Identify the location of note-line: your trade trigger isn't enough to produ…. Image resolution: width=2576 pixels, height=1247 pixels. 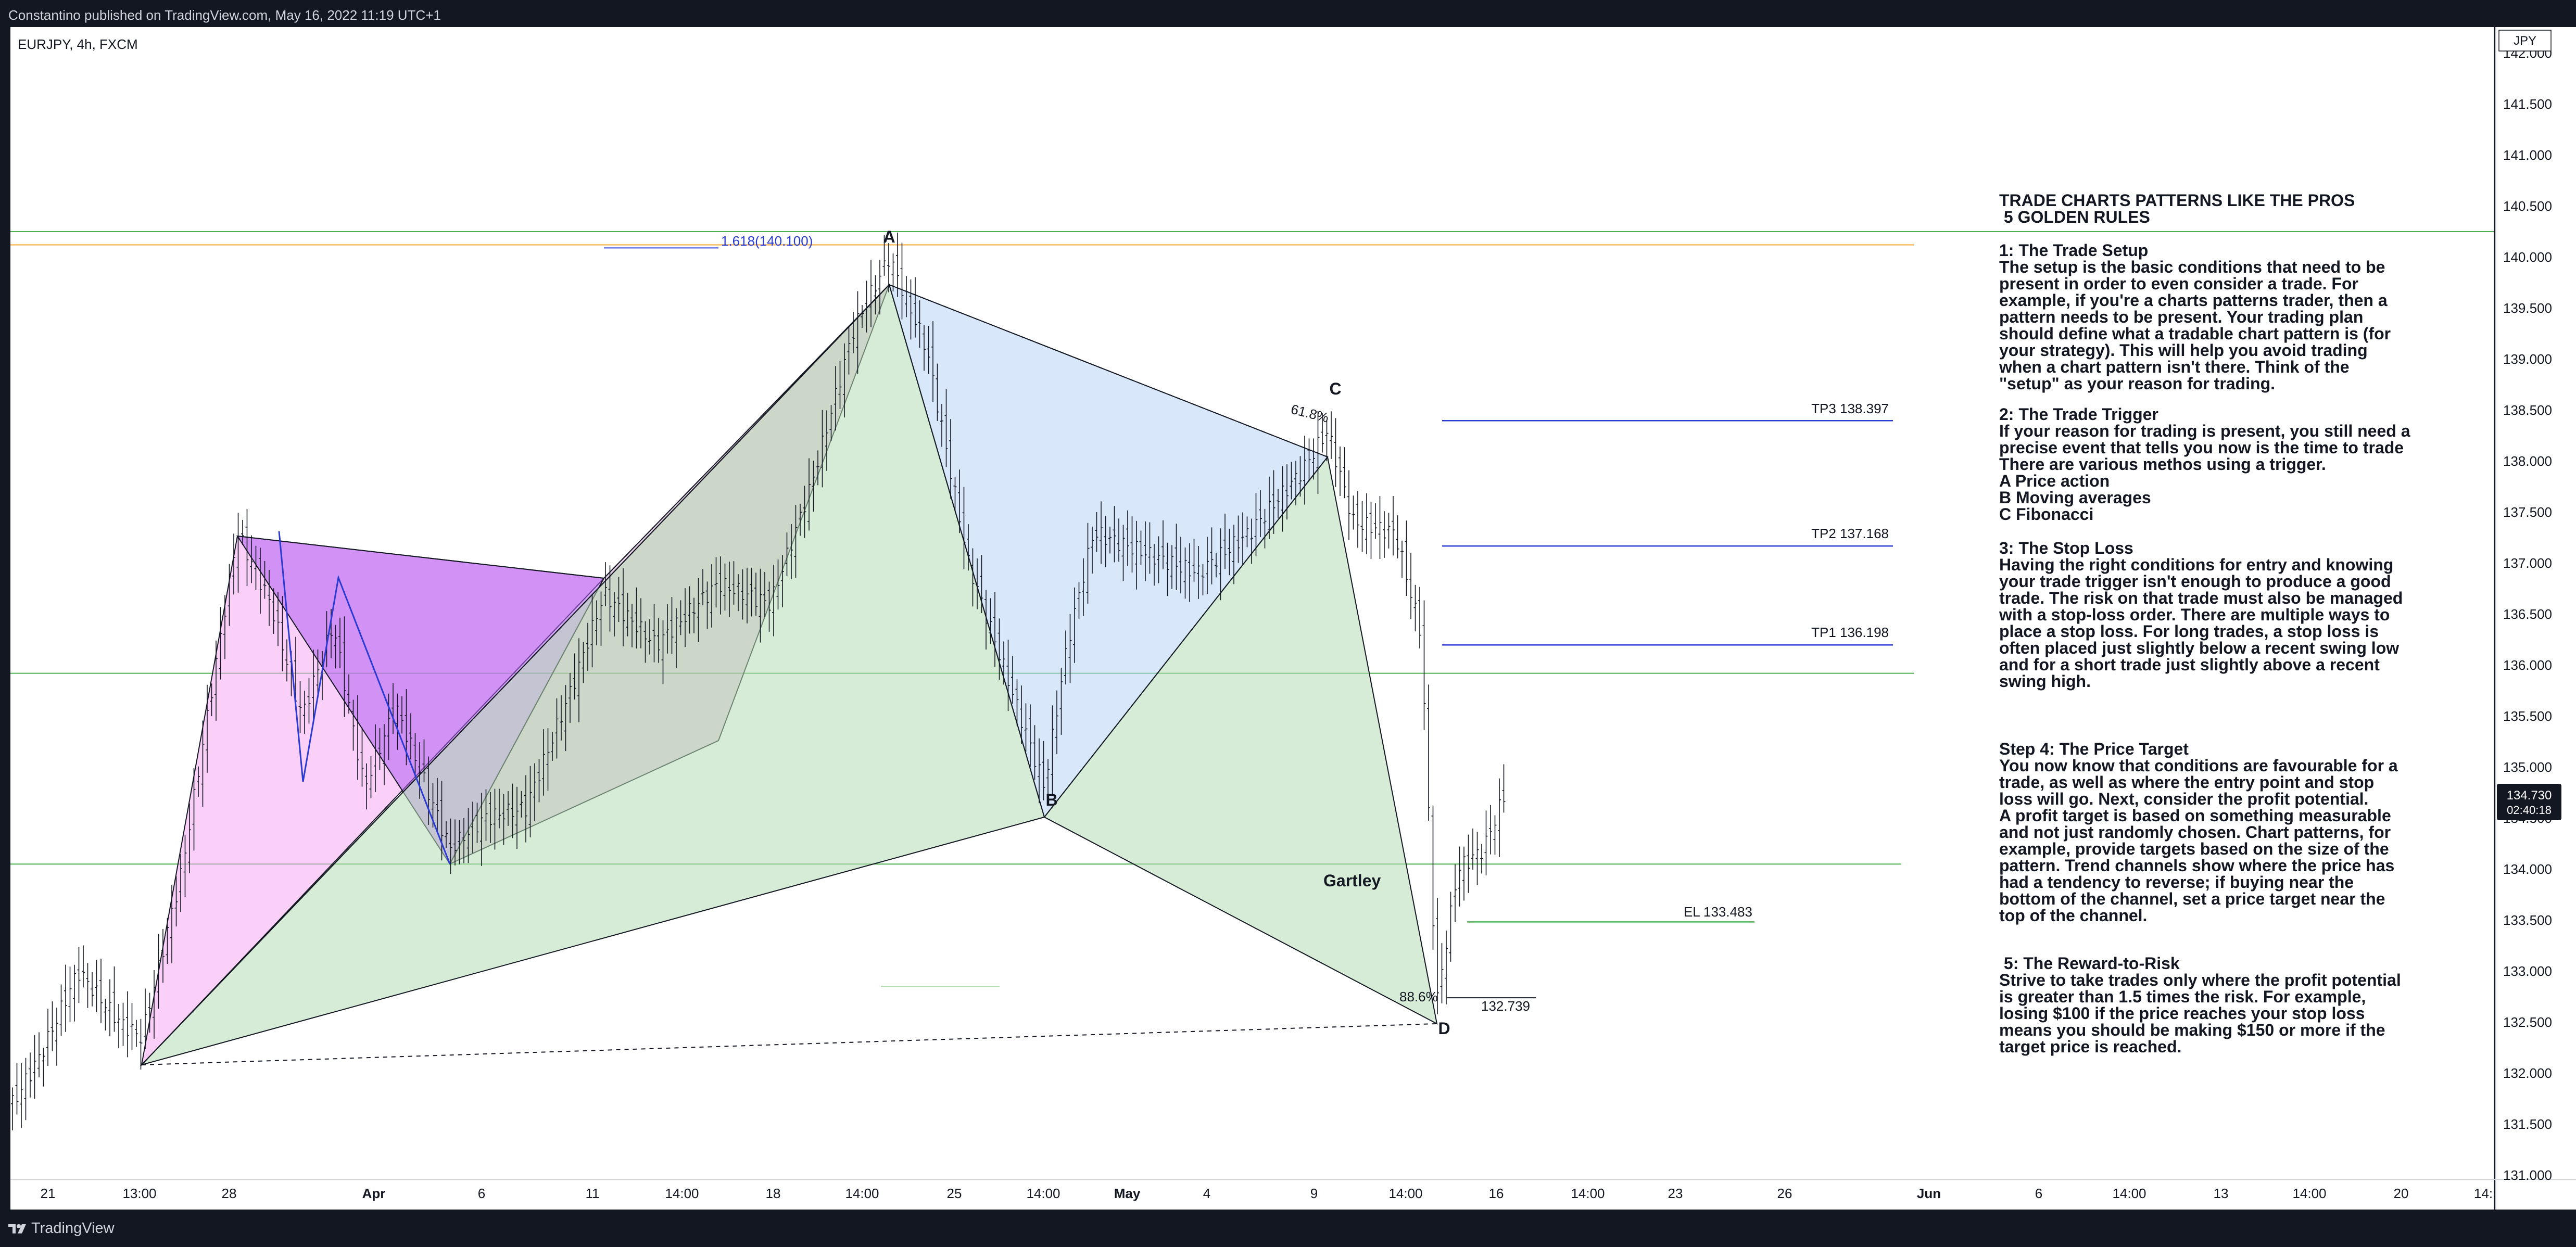
(2195, 581).